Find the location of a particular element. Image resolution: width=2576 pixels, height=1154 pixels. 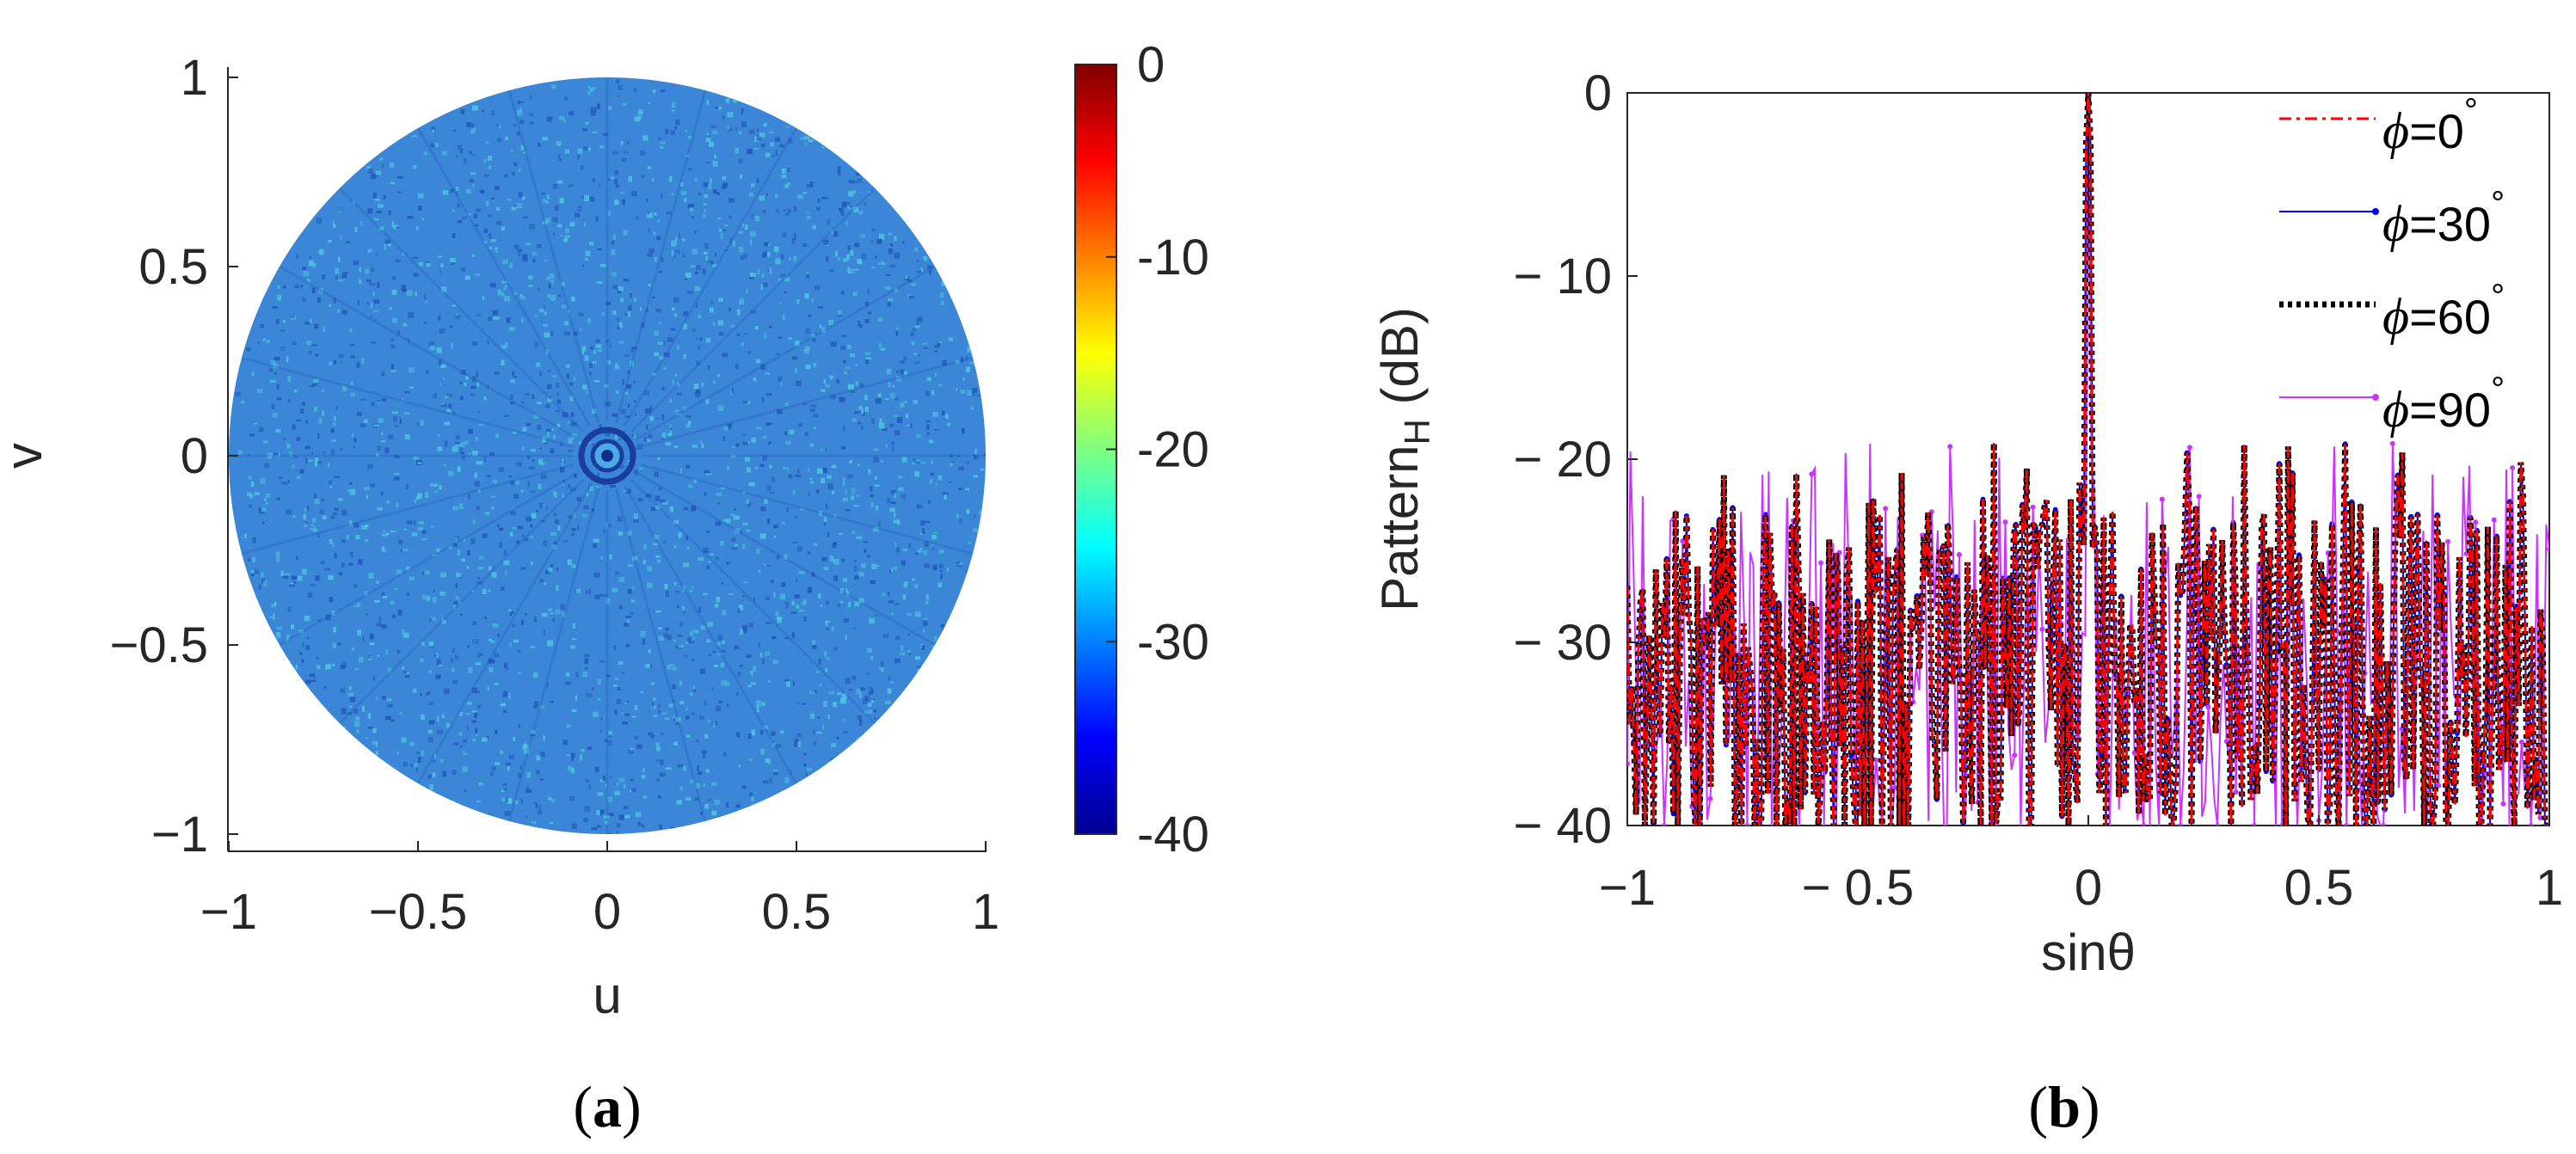

series-point is located at coordinates (2033, 507).